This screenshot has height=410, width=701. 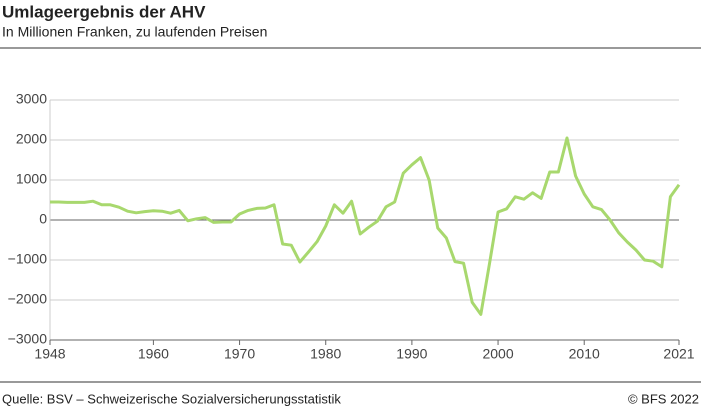 I want to click on copyright: © BFS 2022, so click(x=663, y=398).